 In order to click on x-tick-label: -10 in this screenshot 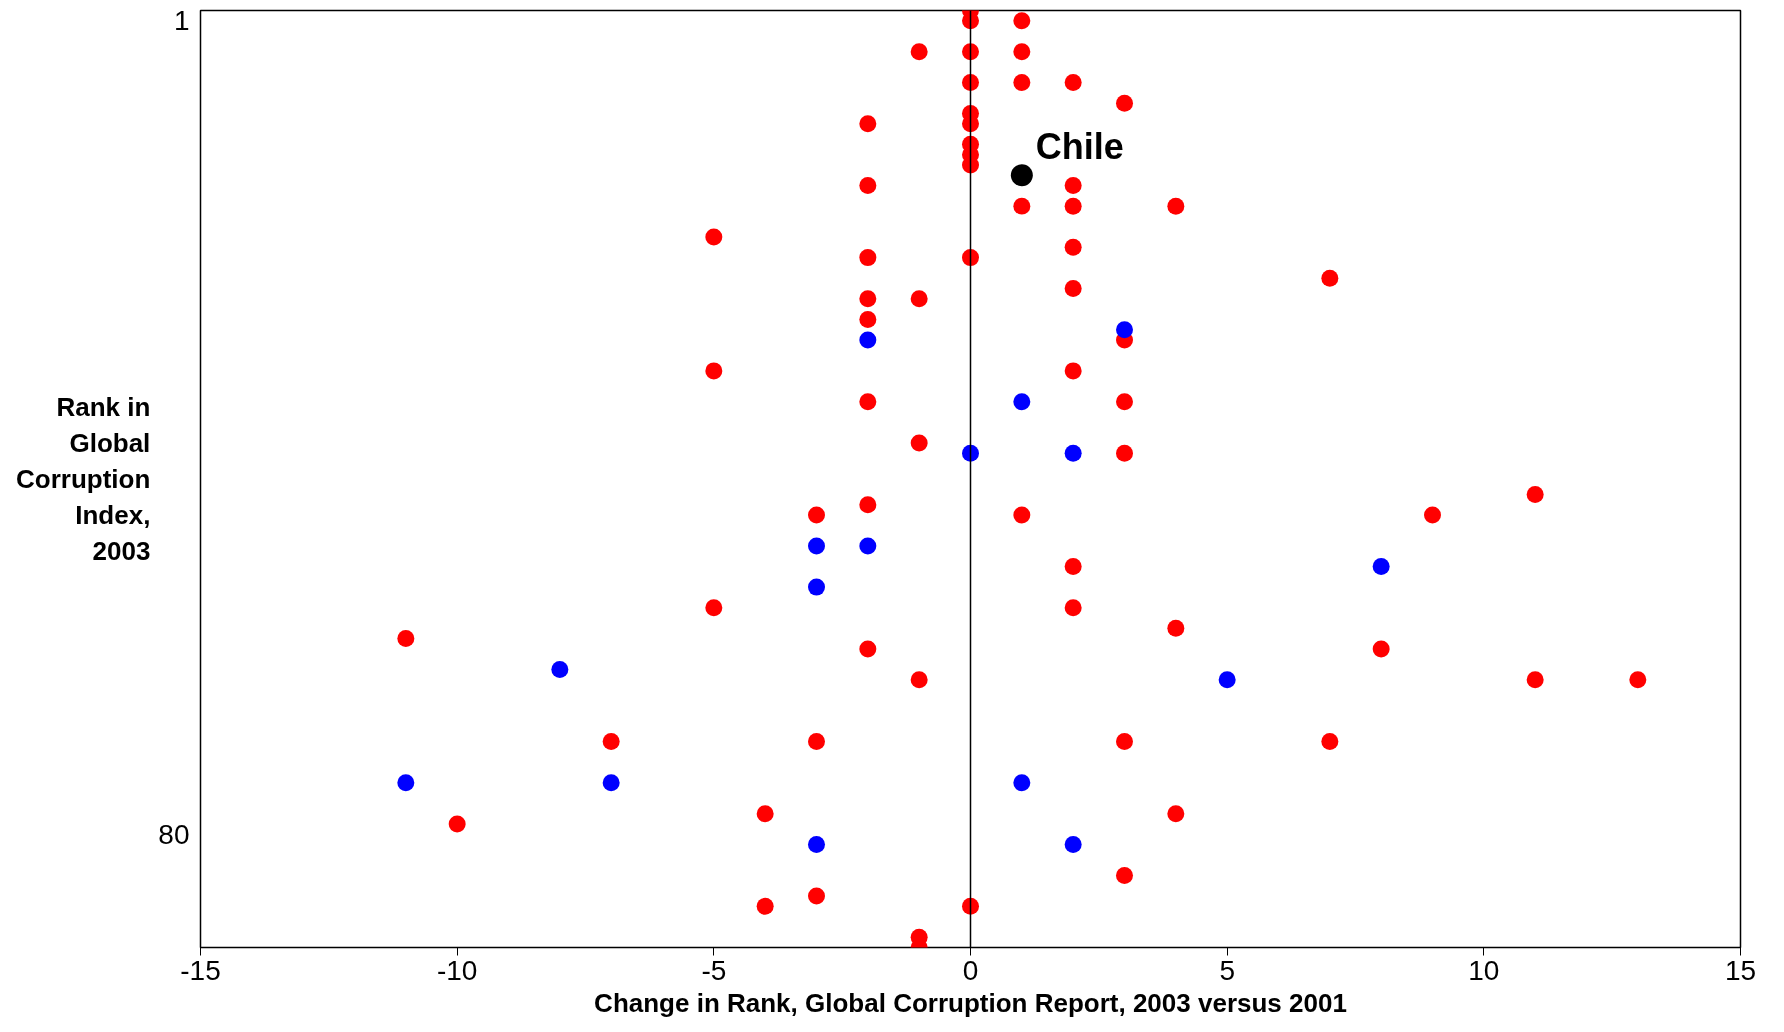, I will do `click(457, 970)`.